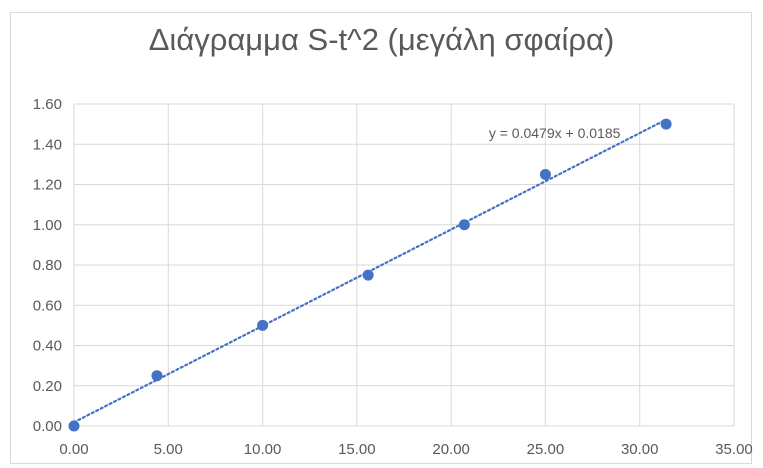 The height and width of the screenshot is (468, 763). I want to click on y-tick-label: 1.60, so click(47, 104).